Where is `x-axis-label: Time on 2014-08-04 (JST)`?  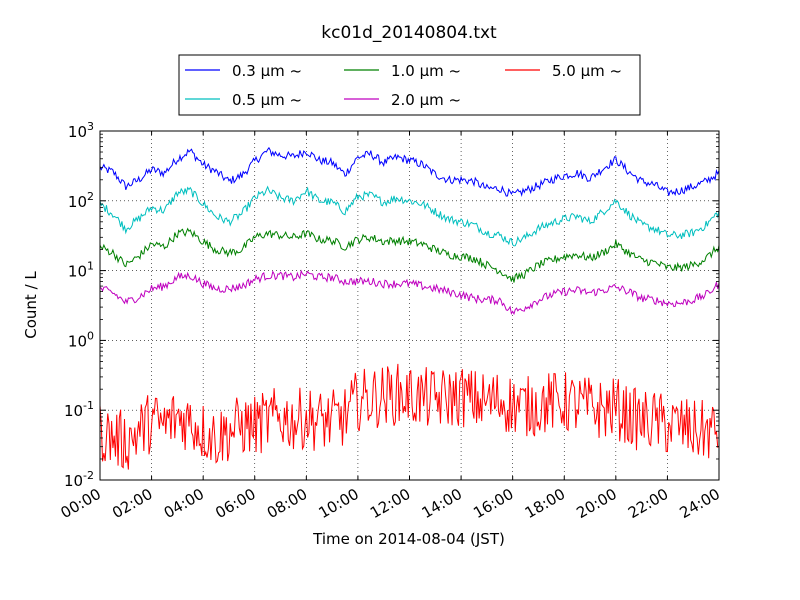 x-axis-label: Time on 2014-08-04 (JST) is located at coordinates (408, 539).